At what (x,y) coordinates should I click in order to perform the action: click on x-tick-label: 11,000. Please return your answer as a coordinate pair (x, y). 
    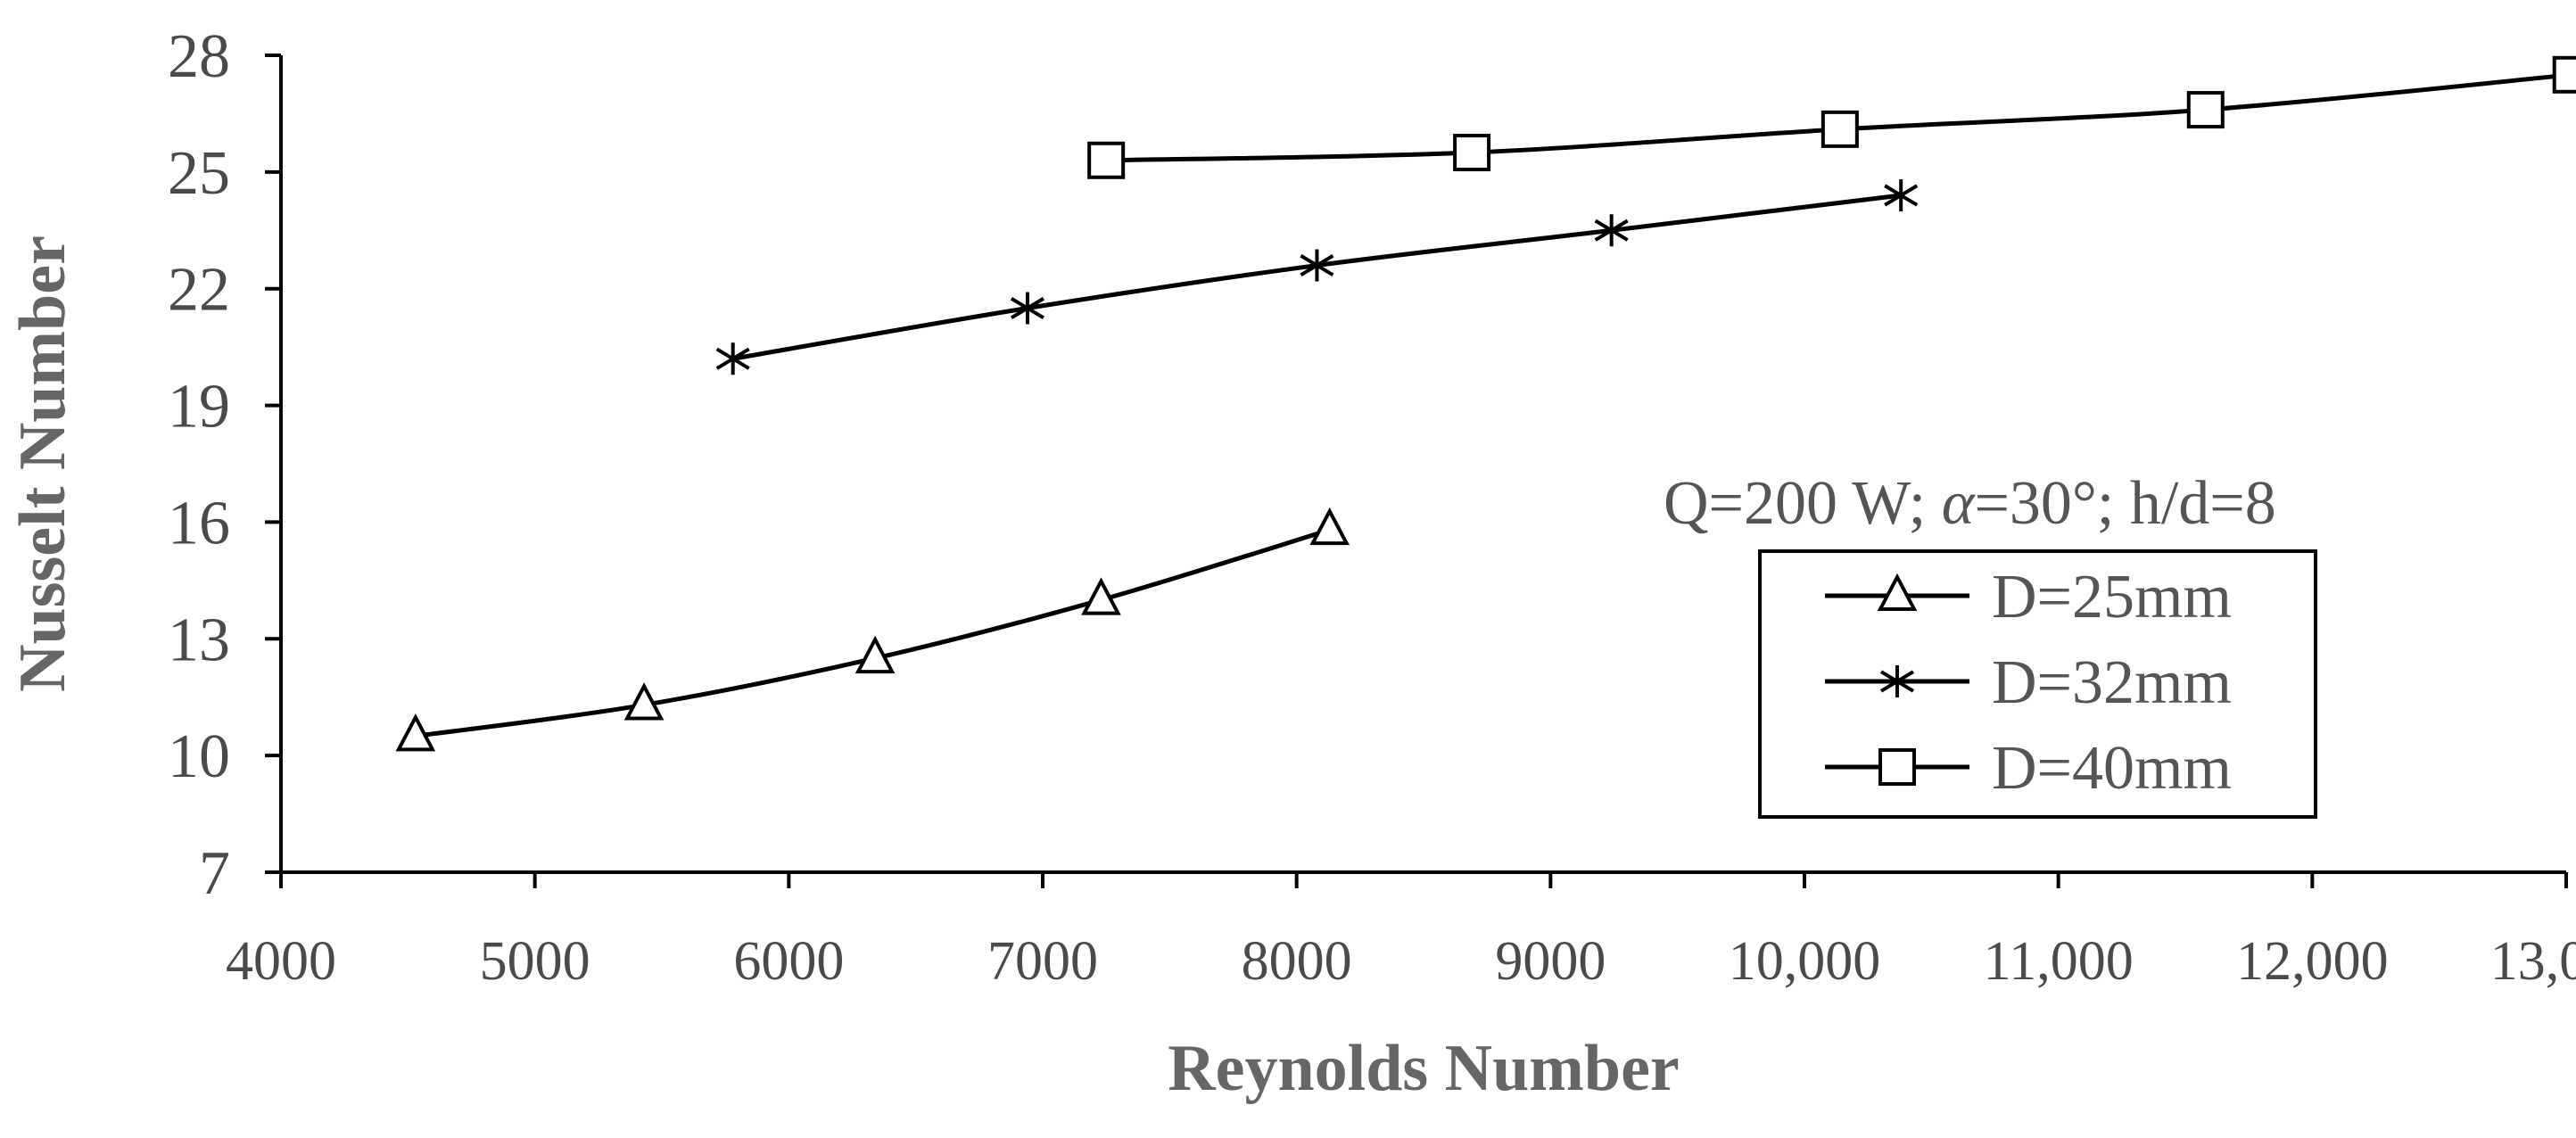
    Looking at the image, I should click on (2059, 961).